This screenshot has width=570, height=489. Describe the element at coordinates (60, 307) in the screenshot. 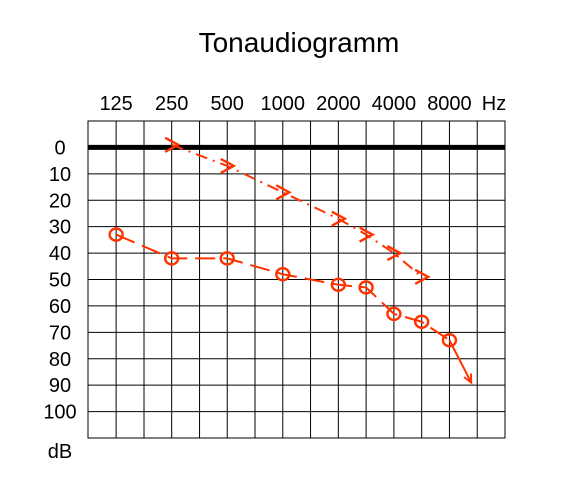

I see `level-tick-label: 60` at that location.